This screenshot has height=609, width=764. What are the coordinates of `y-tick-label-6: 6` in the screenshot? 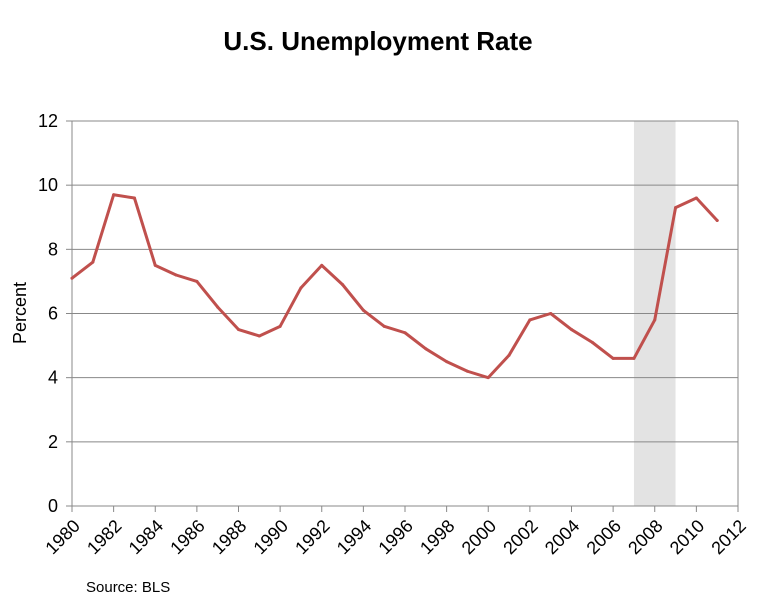 It's located at (53, 314).